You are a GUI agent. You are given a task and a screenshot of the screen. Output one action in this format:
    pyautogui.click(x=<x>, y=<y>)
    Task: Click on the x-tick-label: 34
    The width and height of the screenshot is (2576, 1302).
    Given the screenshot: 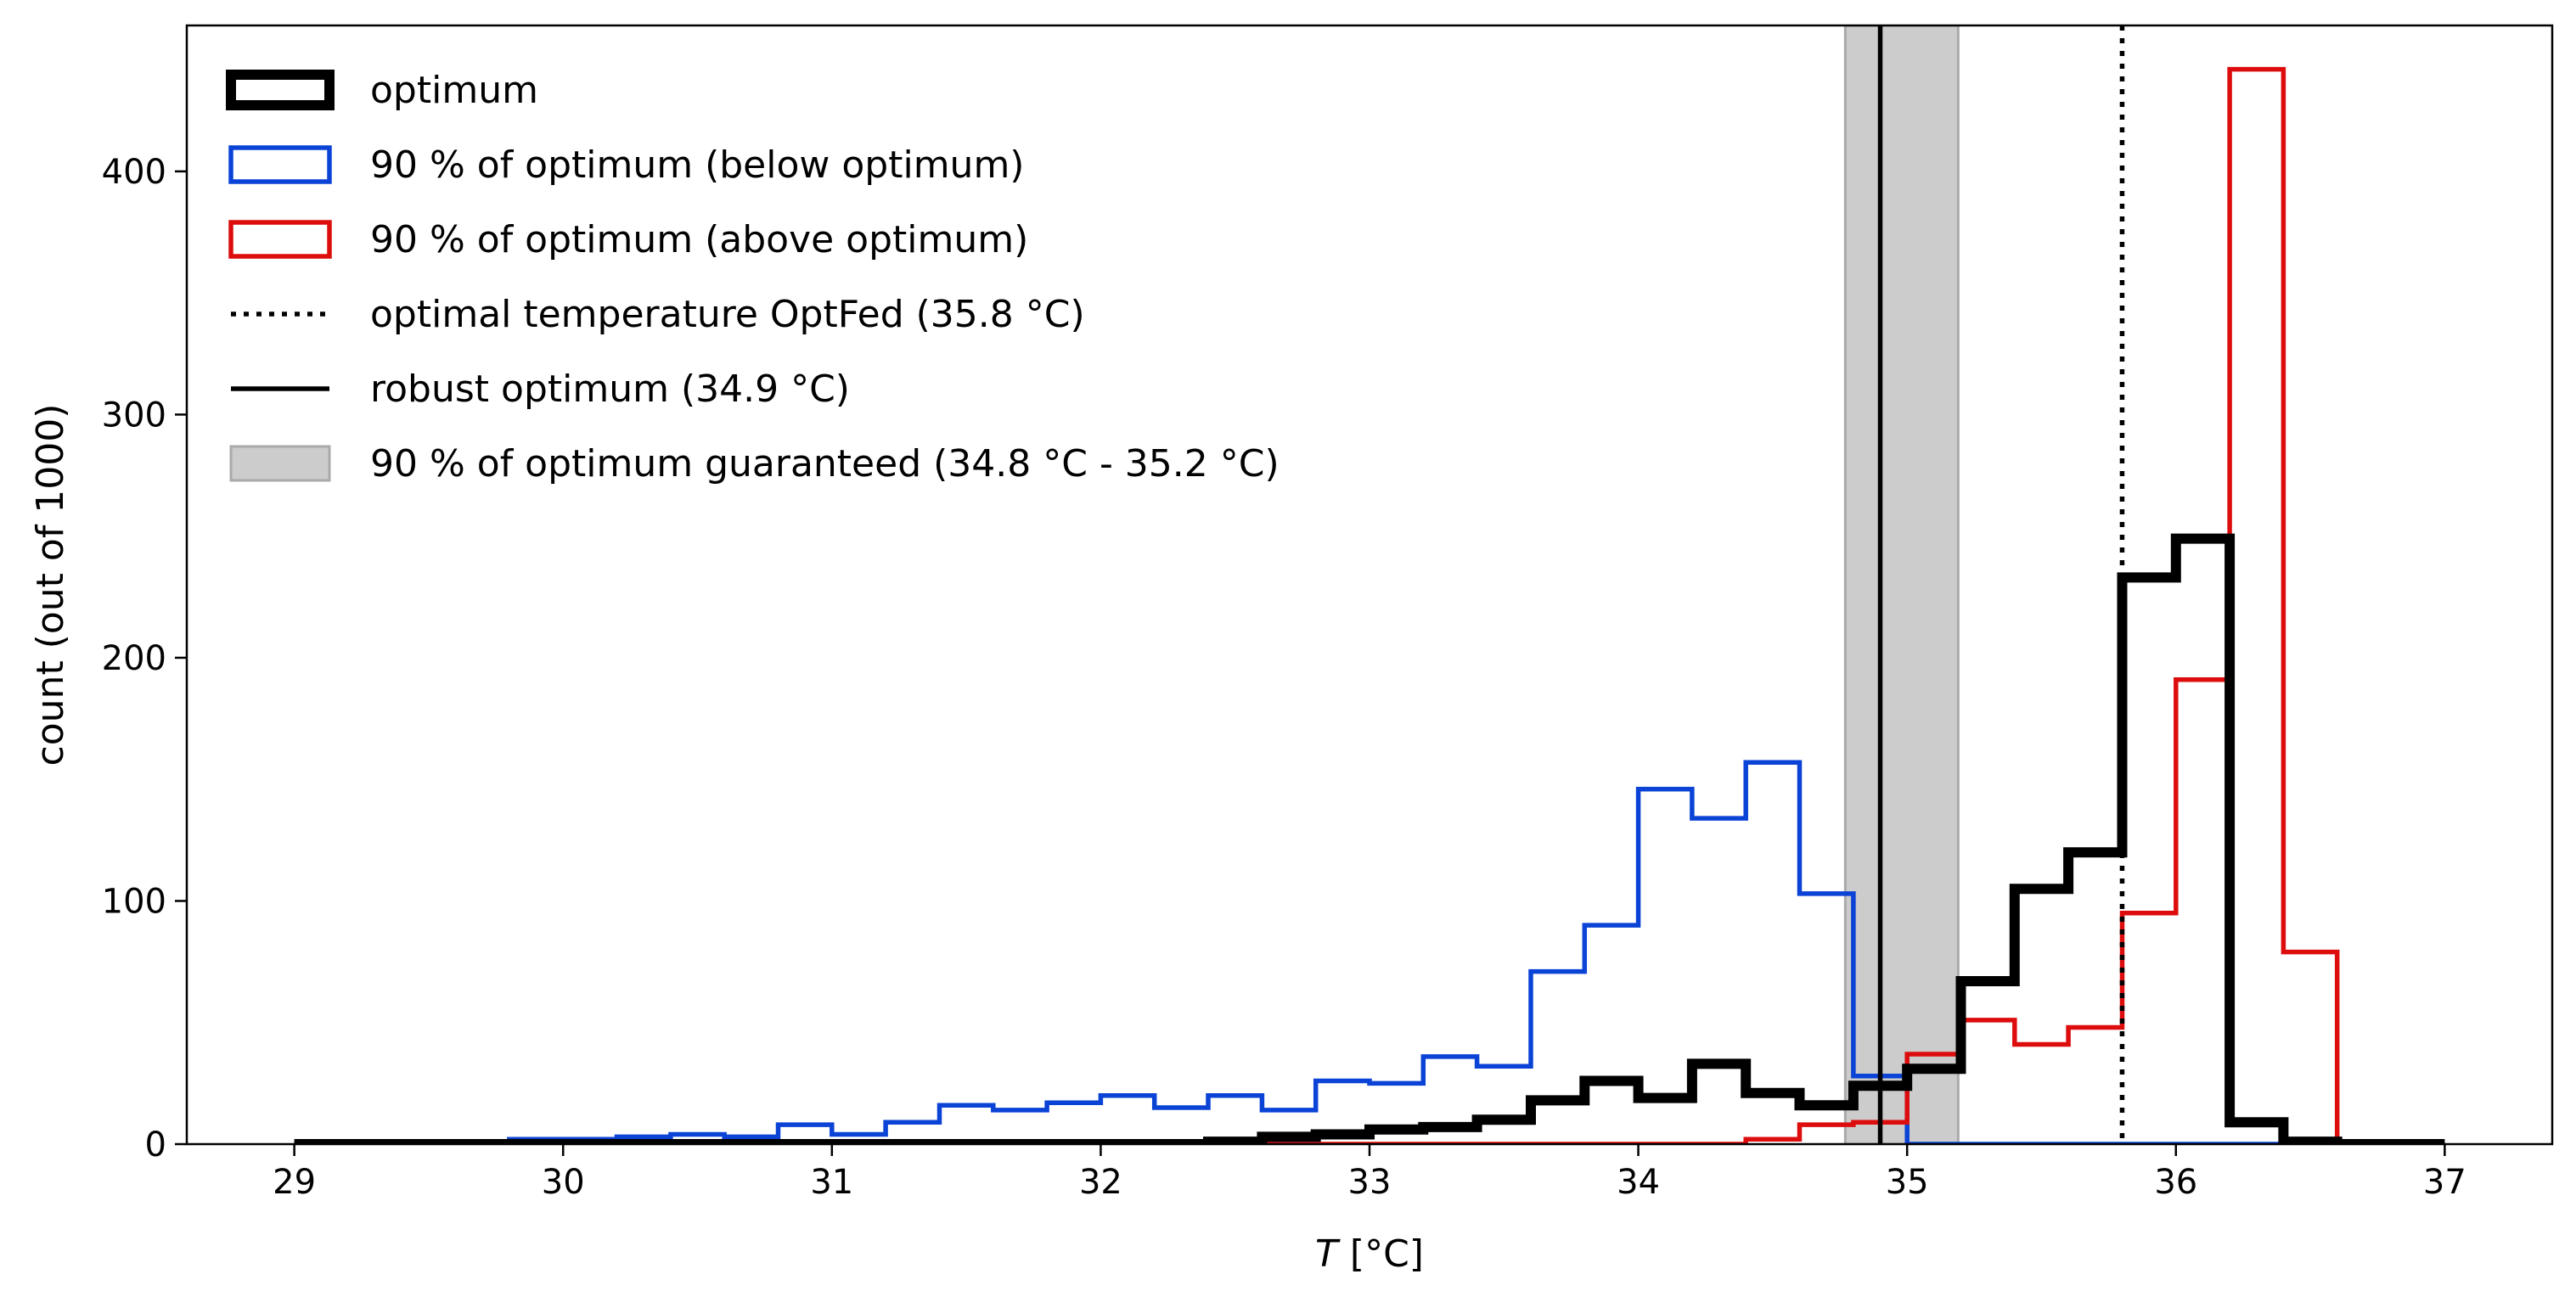 What is the action you would take?
    pyautogui.click(x=1638, y=1182)
    